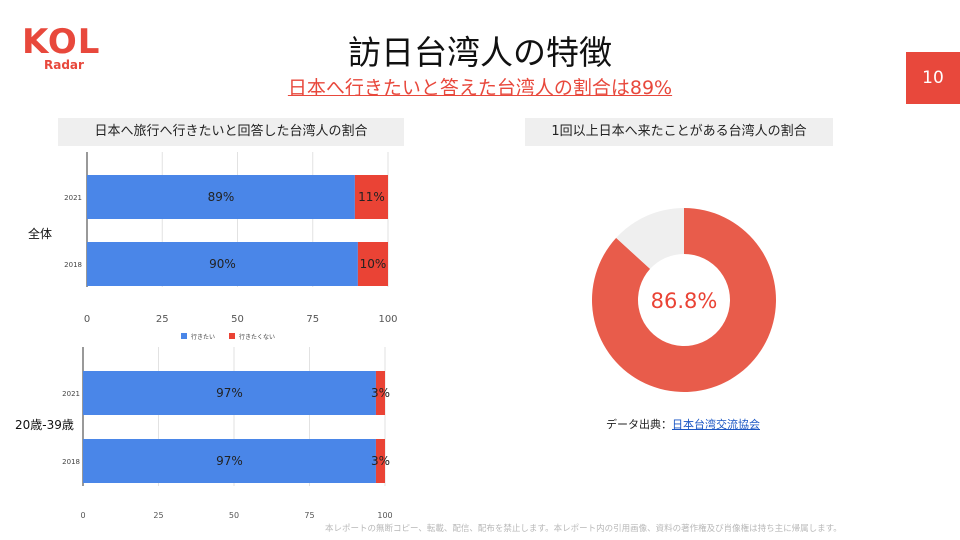 The width and height of the screenshot is (960, 540). Describe the element at coordinates (64, 65) in the screenshot. I see `logo-sub-text: Radar` at that location.